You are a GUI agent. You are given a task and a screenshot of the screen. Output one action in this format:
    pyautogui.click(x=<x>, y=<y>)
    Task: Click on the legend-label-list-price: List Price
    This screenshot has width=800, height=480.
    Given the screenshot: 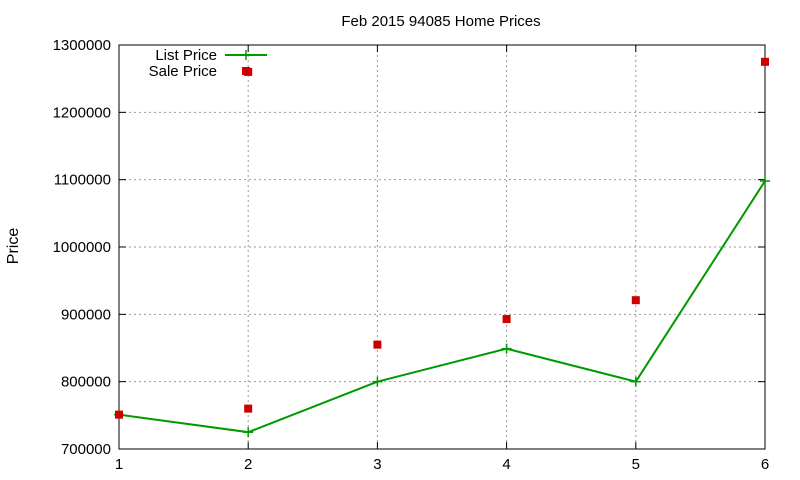 What is the action you would take?
    pyautogui.click(x=186, y=55)
    